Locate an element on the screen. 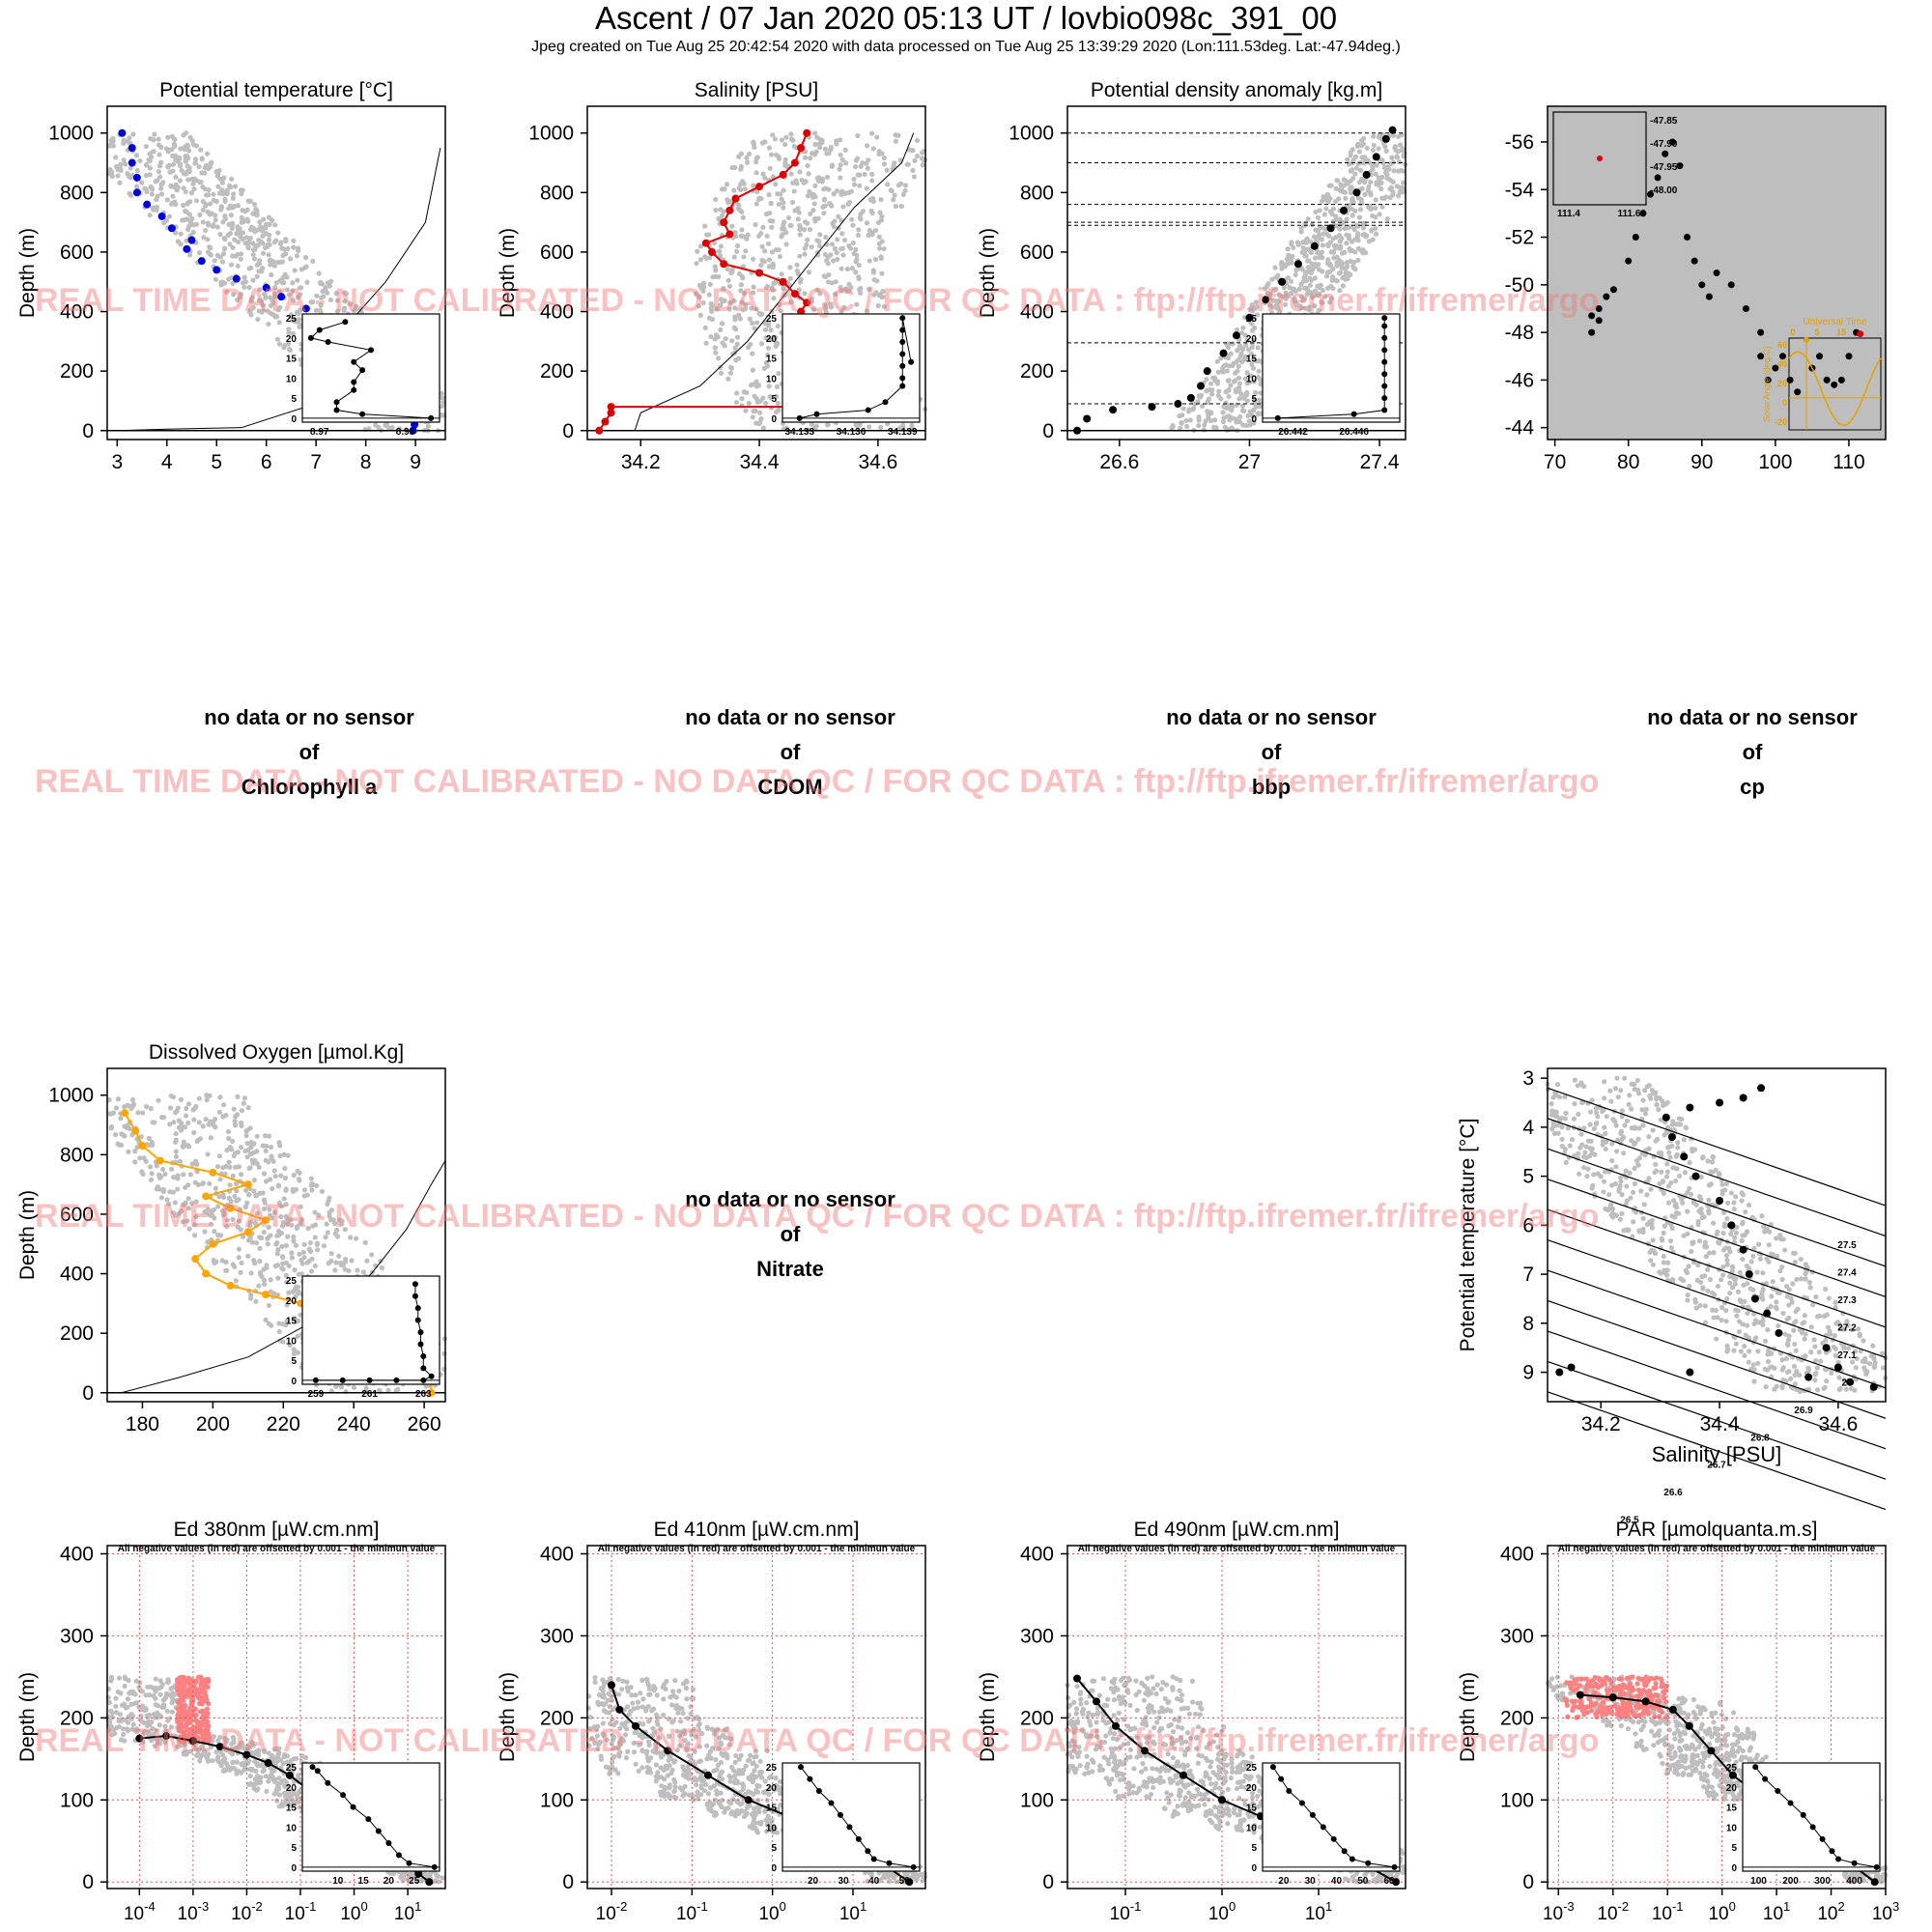 The image size is (1932, 1932). inset-x-tick-label: 26.442 is located at coordinates (1293, 432).